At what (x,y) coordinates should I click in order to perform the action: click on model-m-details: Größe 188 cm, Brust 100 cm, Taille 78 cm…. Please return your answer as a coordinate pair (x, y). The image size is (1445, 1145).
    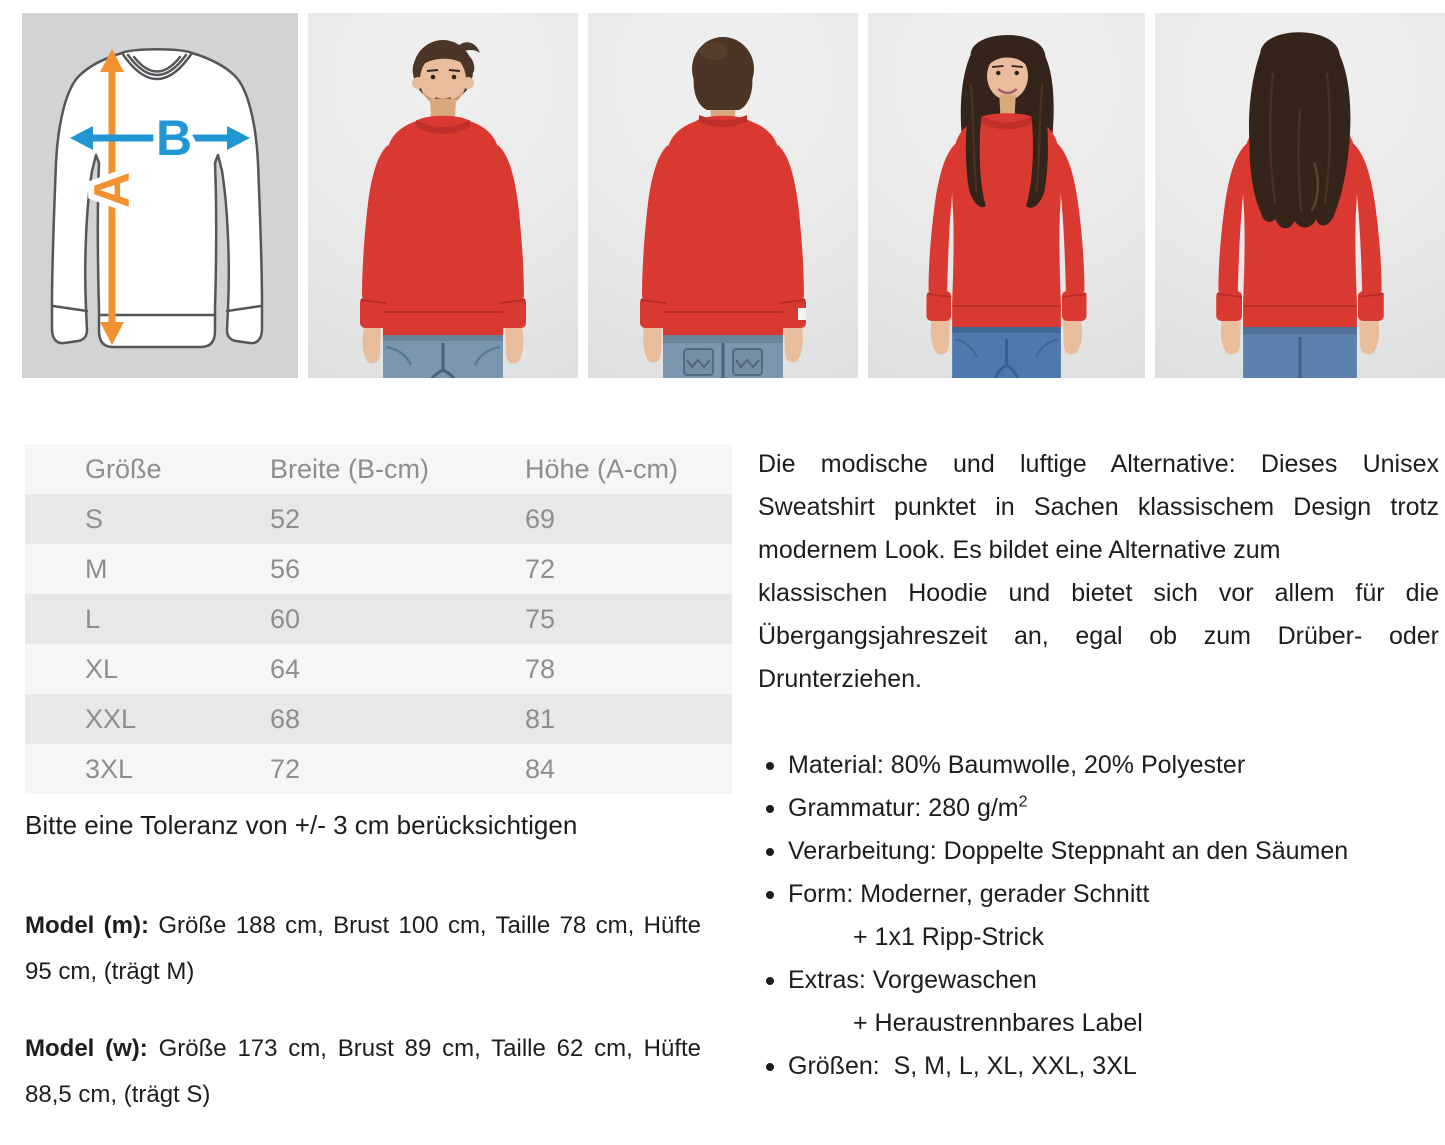
    Looking at the image, I should click on (366, 948).